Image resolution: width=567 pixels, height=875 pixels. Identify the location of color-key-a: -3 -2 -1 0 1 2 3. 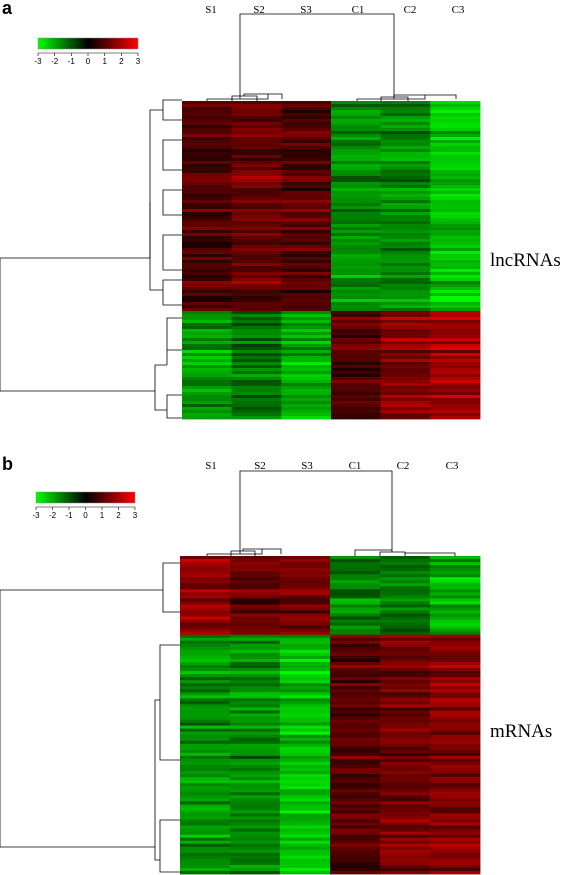
(87, 51).